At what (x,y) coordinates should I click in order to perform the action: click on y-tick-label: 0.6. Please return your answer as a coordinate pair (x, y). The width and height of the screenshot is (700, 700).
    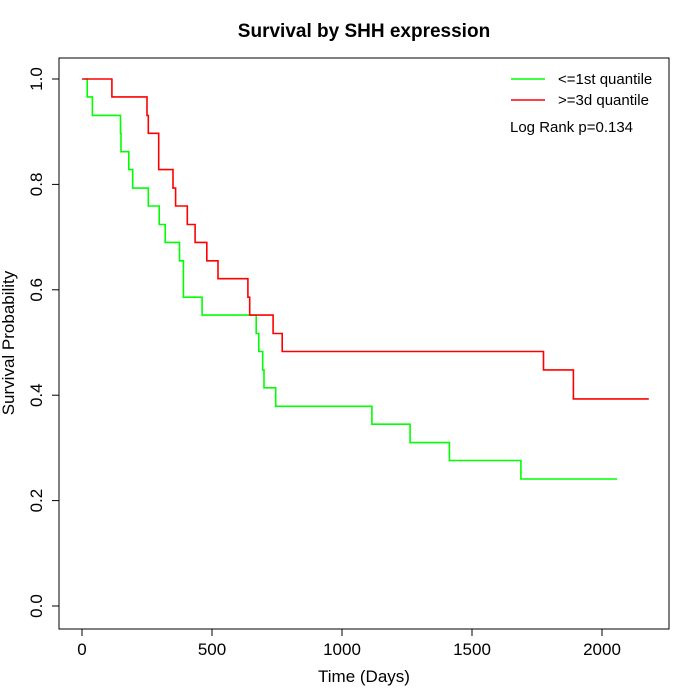
    Looking at the image, I should click on (36, 290).